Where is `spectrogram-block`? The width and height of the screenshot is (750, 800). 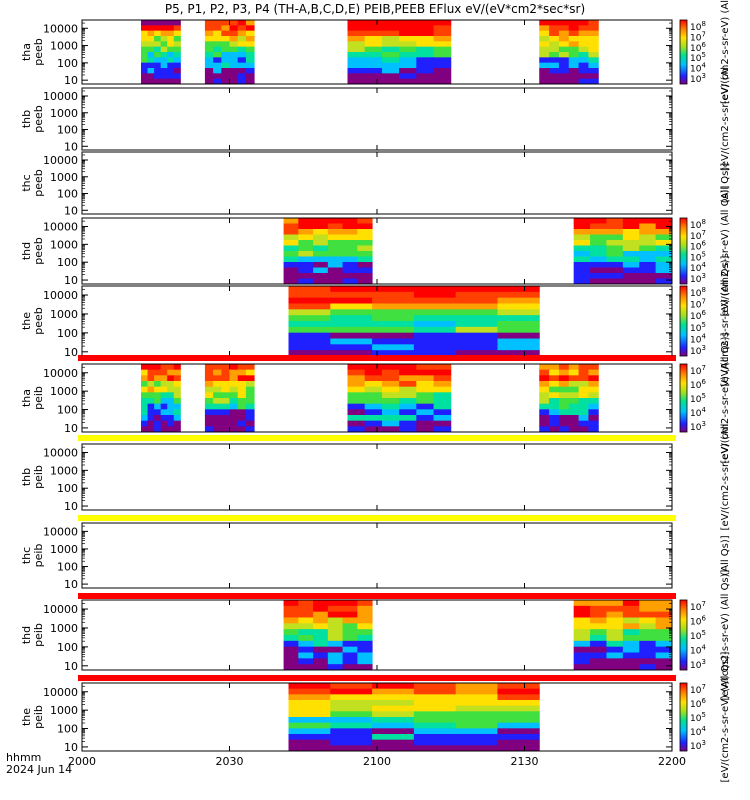
spectrogram-block is located at coordinates (161, 52).